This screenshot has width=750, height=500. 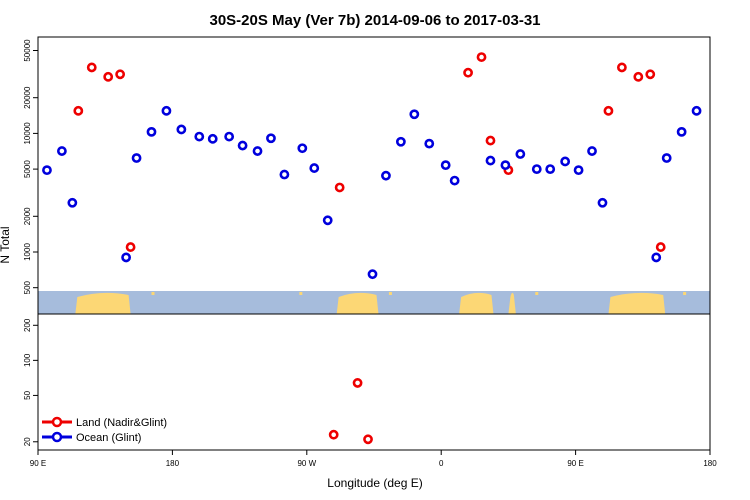 I want to click on y-tick-label: 500, so click(x=27, y=287).